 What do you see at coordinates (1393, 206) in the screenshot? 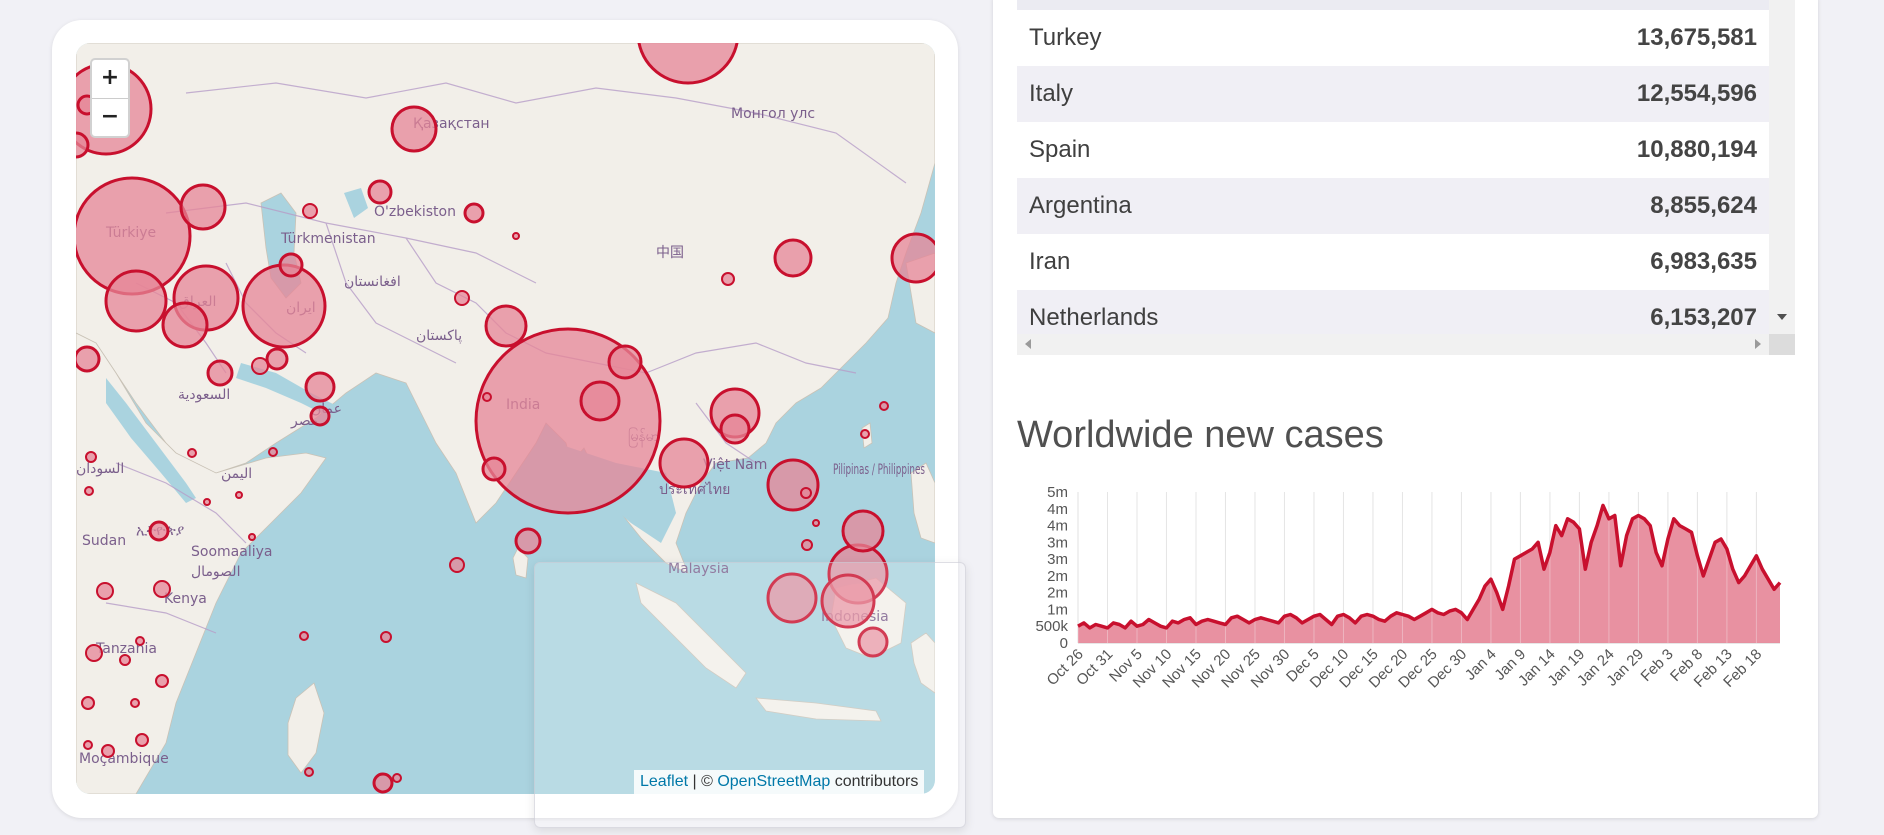
I see `table-row: Argentina 8,855,624` at bounding box center [1393, 206].